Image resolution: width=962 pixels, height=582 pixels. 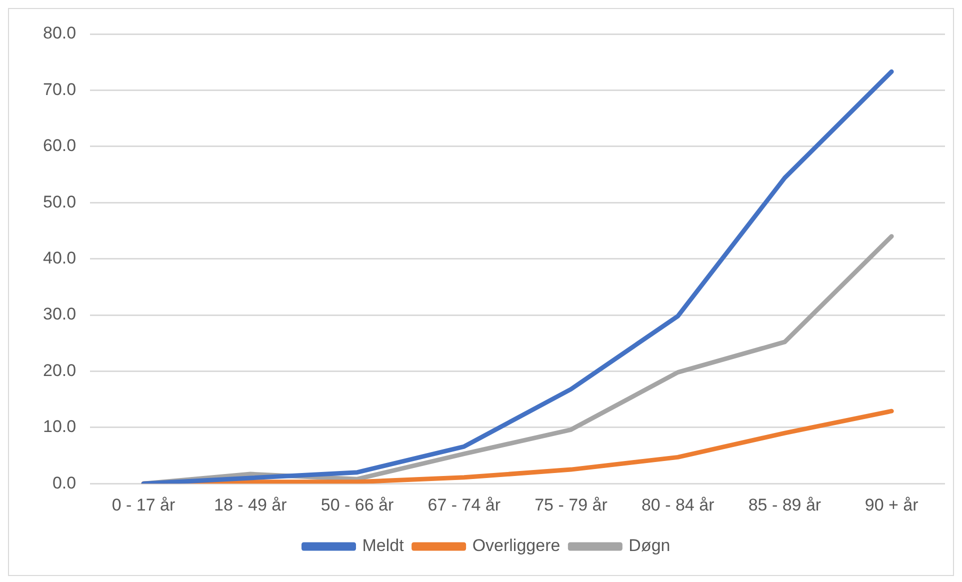 What do you see at coordinates (383, 546) in the screenshot?
I see `legend-label: Meldt` at bounding box center [383, 546].